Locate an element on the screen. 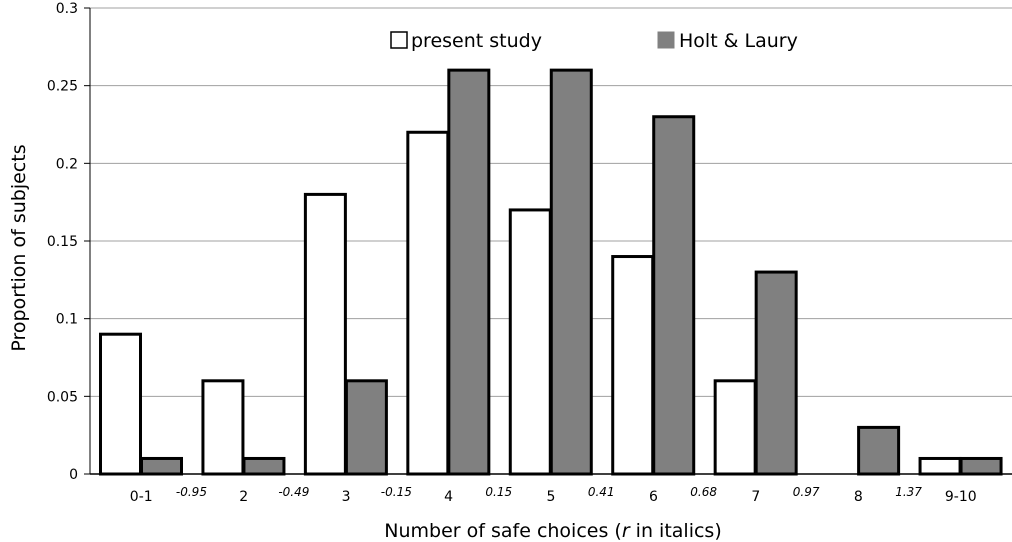 The image size is (1012, 542). y-tick-label: 0.15 is located at coordinates (62, 242).